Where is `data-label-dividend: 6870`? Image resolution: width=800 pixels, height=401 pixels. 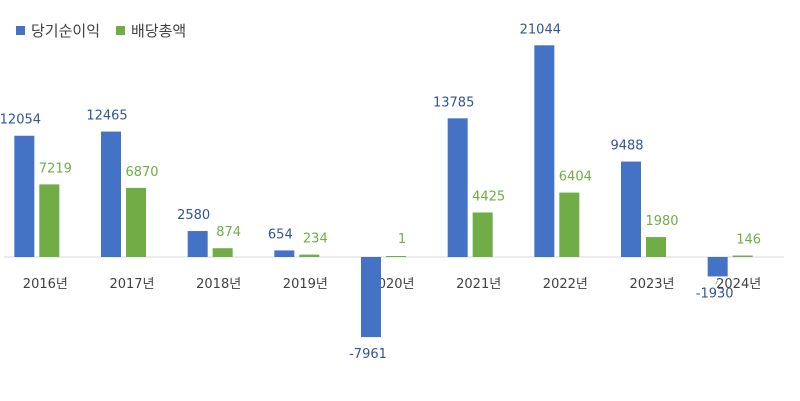 data-label-dividend: 6870 is located at coordinates (141, 172).